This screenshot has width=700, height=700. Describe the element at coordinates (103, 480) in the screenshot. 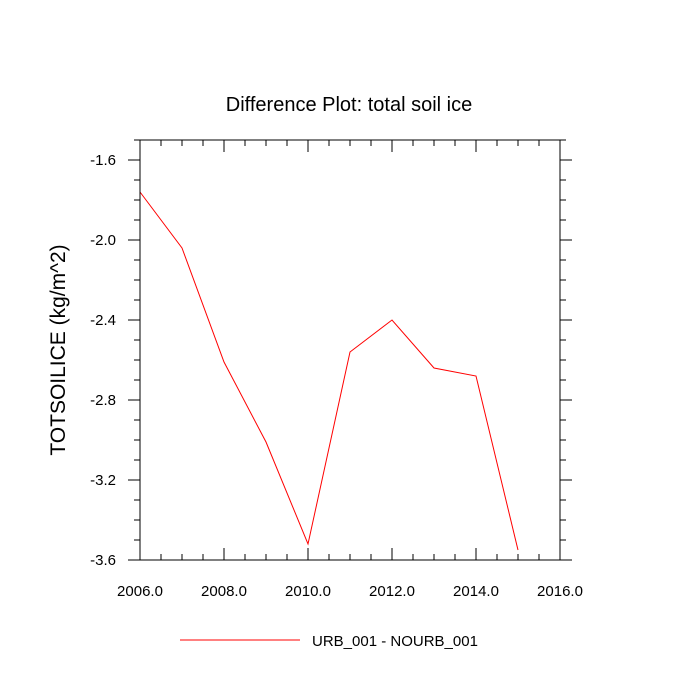

I see `y-tick-label: -3.2` at that location.